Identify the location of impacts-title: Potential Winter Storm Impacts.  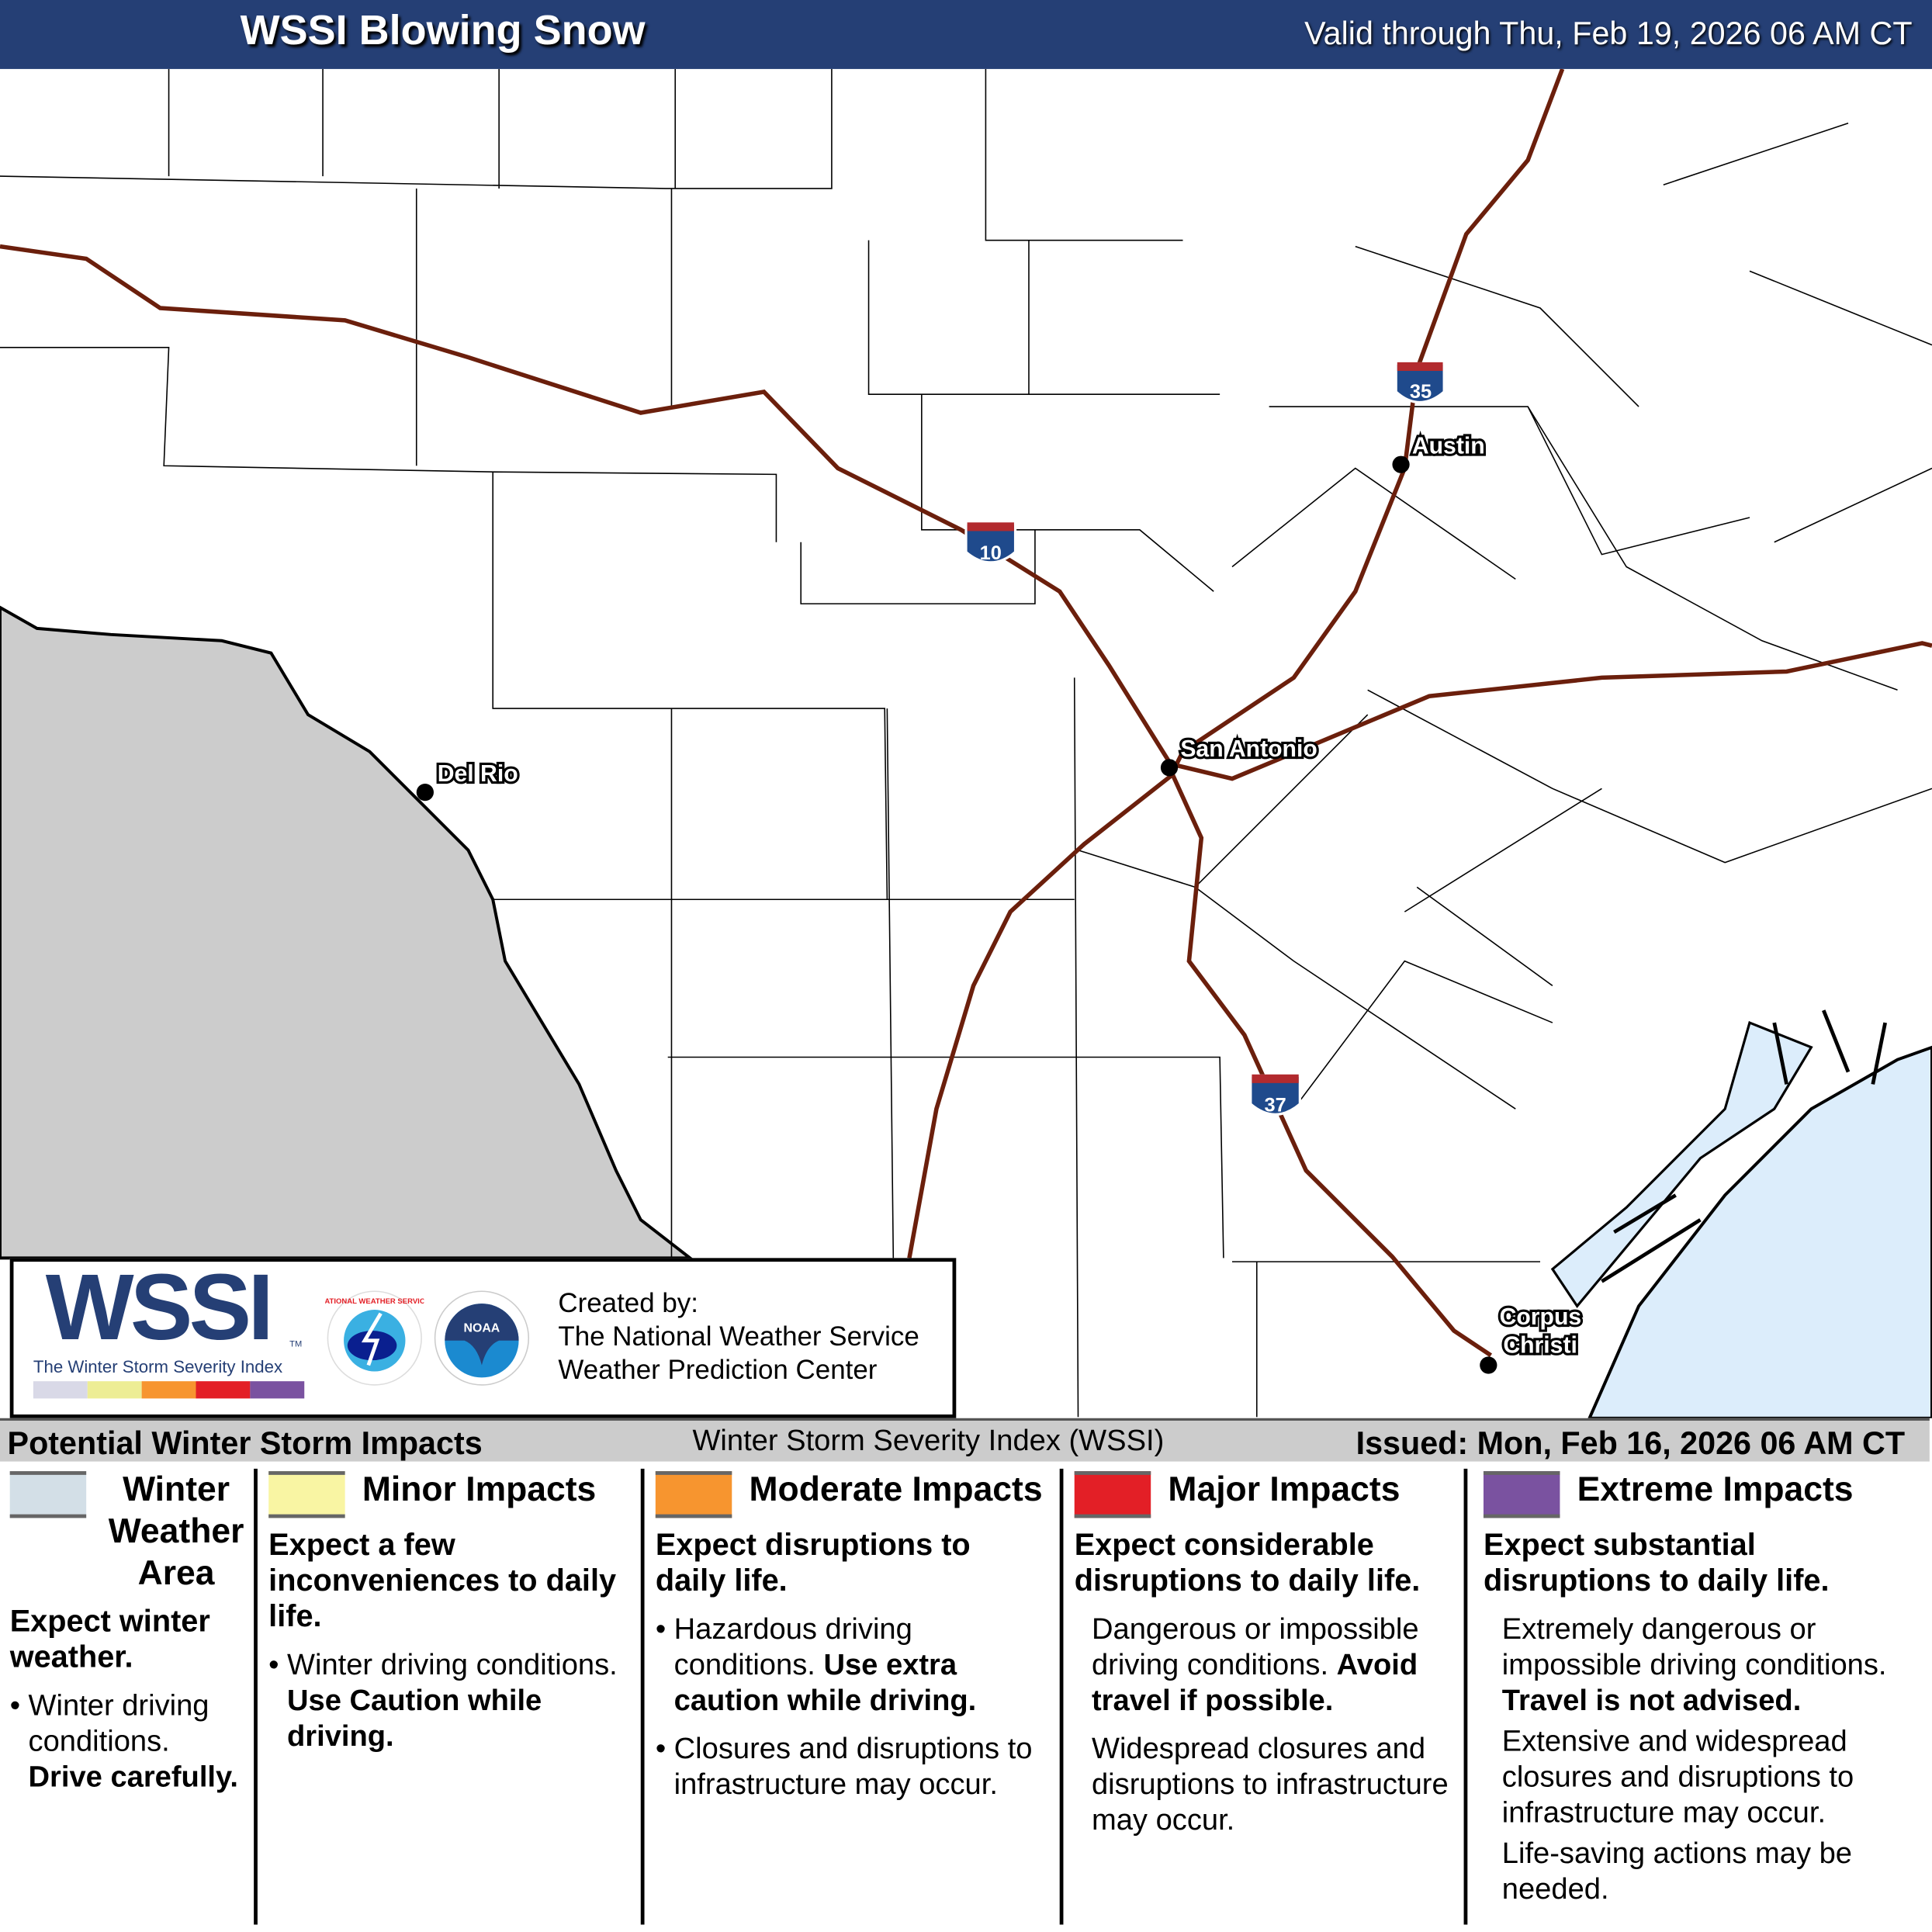
(245, 1443).